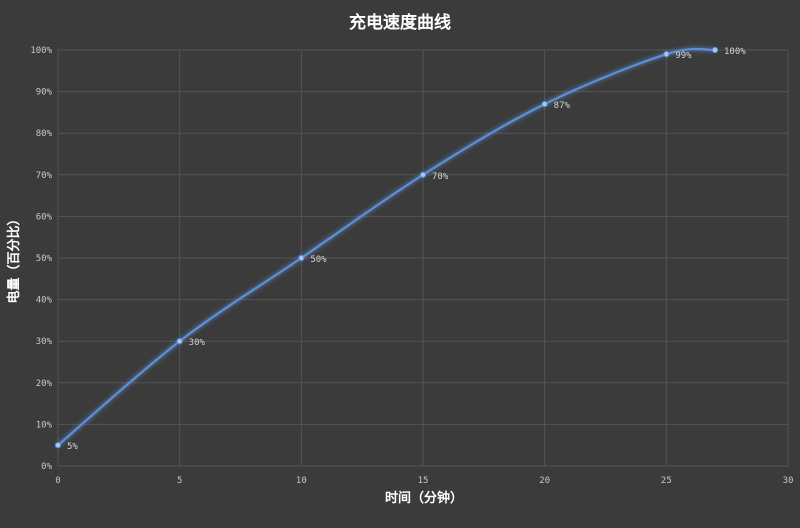 This screenshot has width=800, height=528. I want to click on chart-title: 充电速度曲线, so click(400, 22).